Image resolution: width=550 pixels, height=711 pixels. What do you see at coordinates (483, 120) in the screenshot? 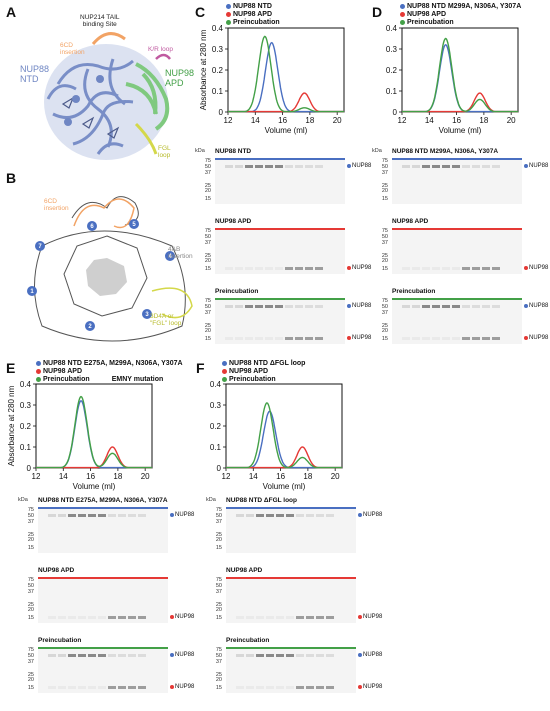
I see `x-tick-label: 18` at bounding box center [483, 120].